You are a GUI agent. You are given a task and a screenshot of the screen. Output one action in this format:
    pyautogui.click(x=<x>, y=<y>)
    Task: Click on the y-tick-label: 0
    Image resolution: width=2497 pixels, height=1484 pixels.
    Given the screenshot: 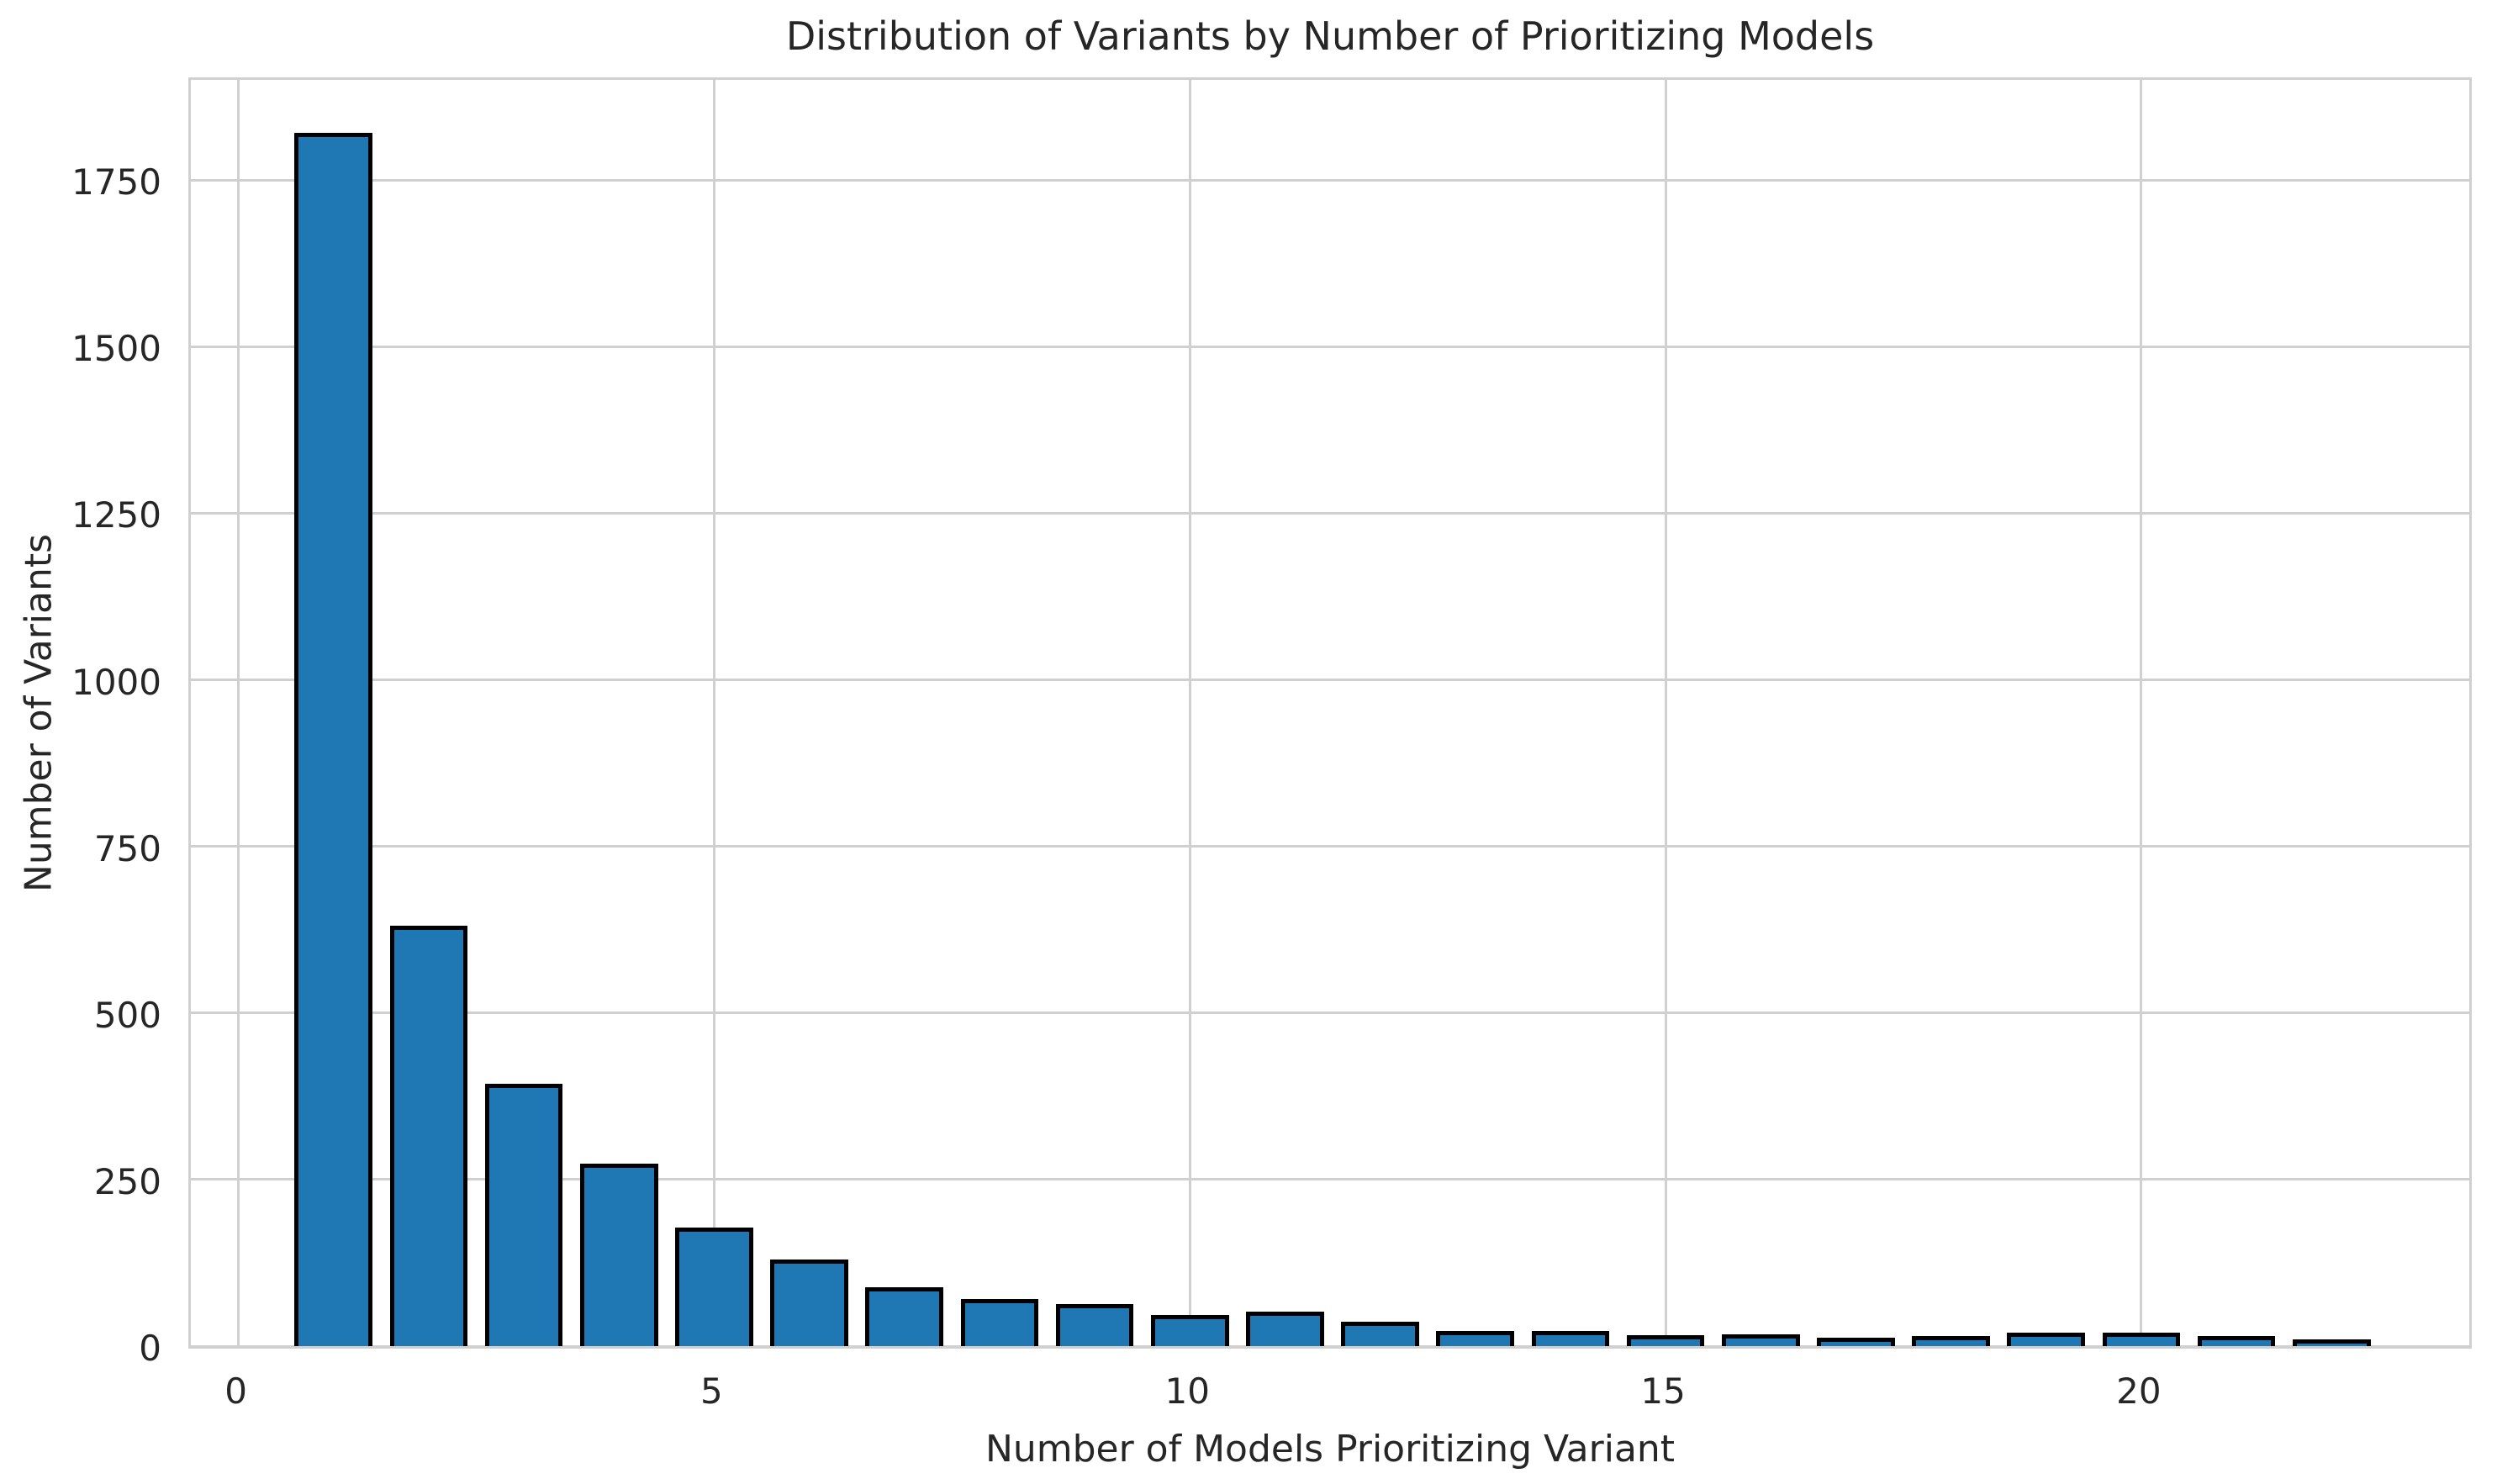 What is the action you would take?
    pyautogui.click(x=150, y=1348)
    